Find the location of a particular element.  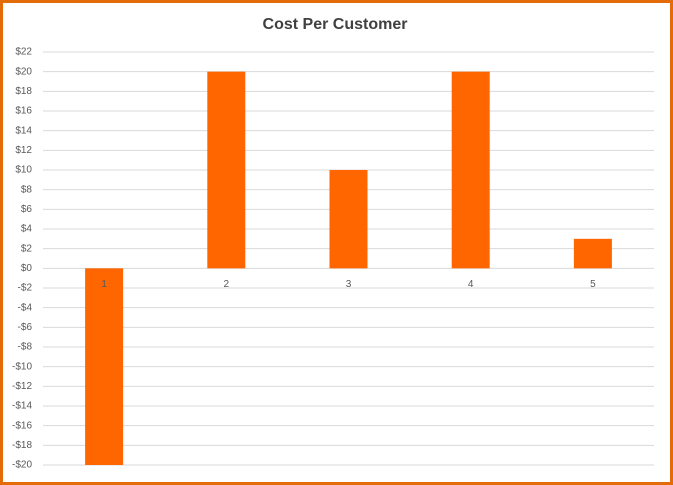

x-tick-label: 2 is located at coordinates (227, 284).